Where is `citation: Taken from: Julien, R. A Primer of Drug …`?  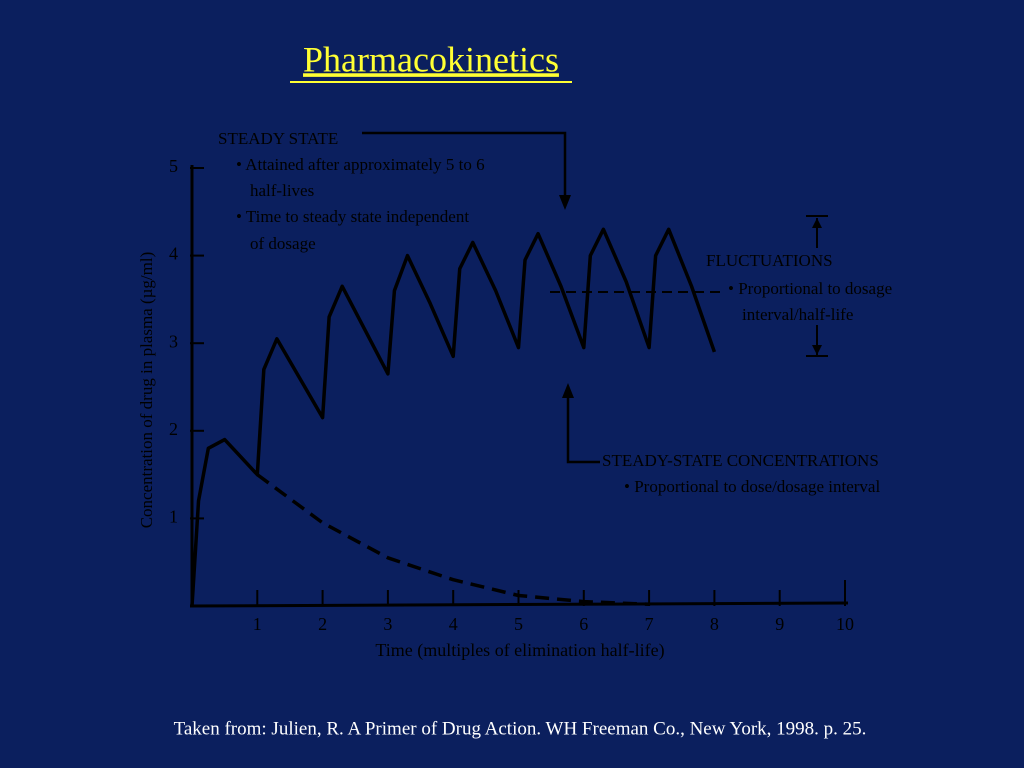 citation: Taken from: Julien, R. A Primer of Drug … is located at coordinates (520, 728).